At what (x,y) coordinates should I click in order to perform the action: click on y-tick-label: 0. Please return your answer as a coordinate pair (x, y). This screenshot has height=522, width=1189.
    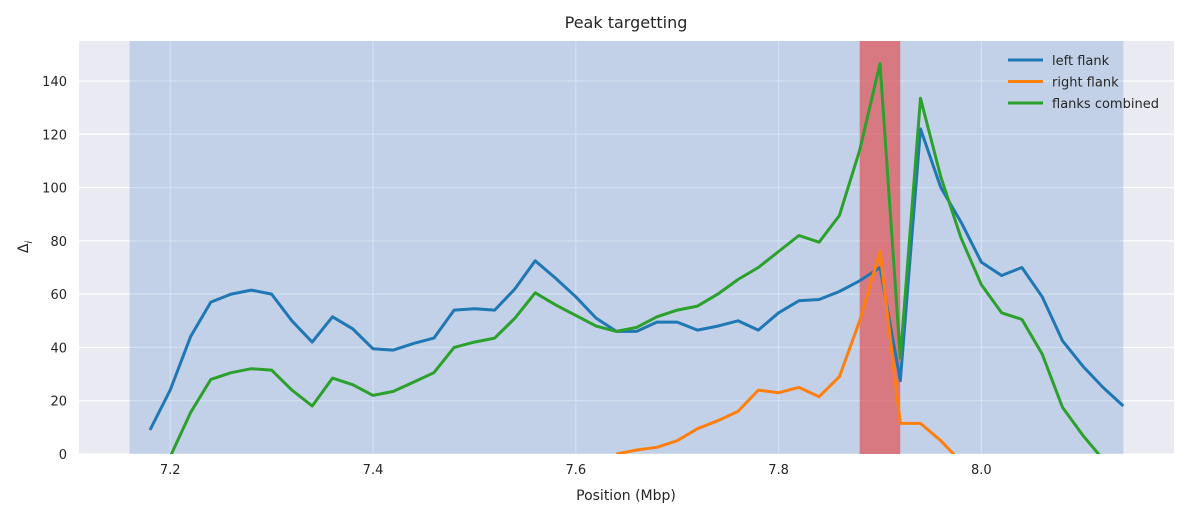
    Looking at the image, I should click on (63, 455).